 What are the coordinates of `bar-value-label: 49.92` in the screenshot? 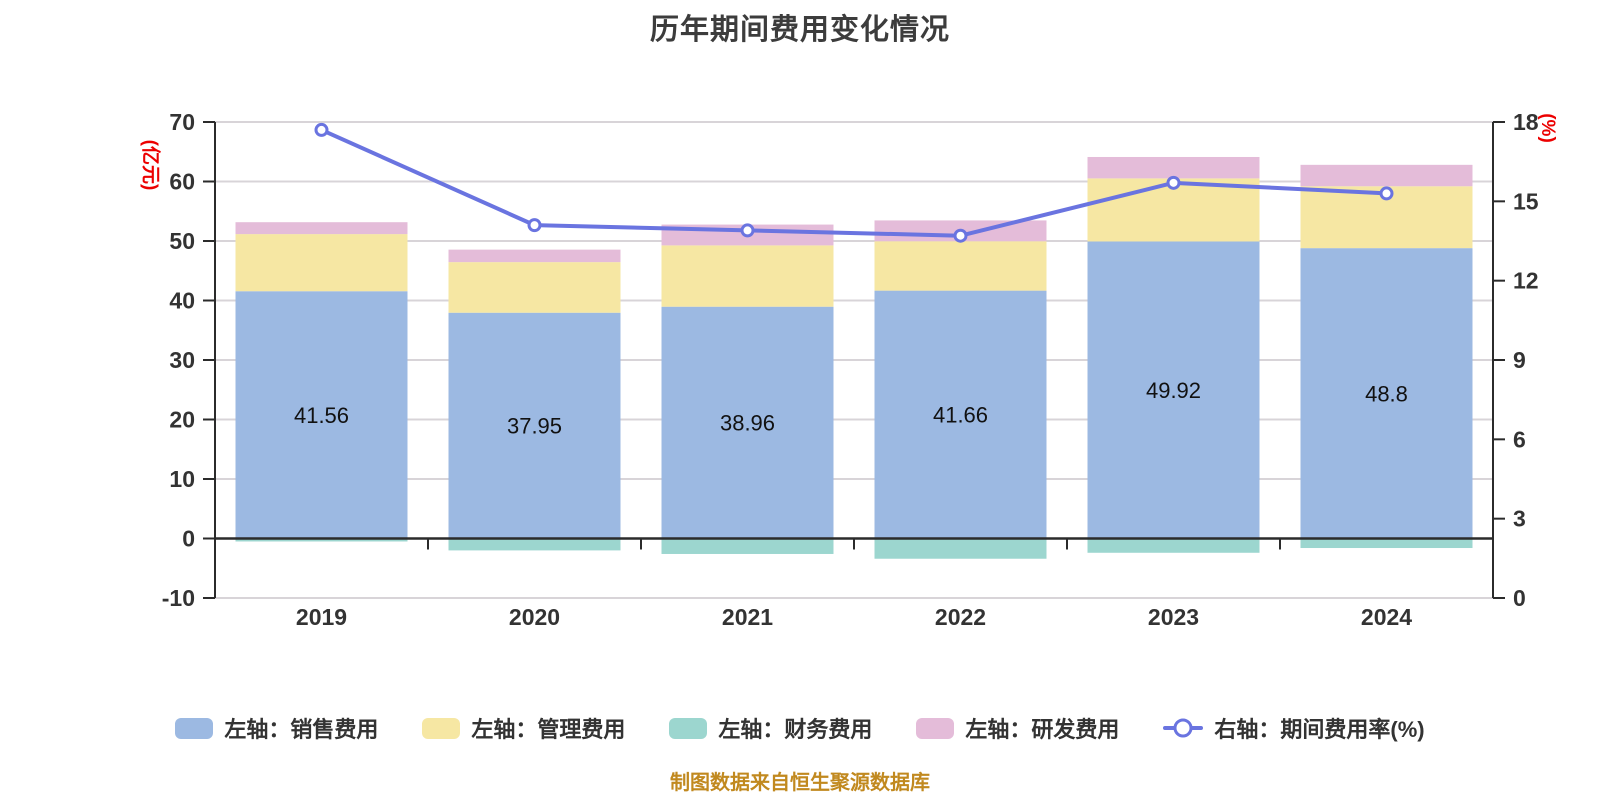 It's located at (1173, 390).